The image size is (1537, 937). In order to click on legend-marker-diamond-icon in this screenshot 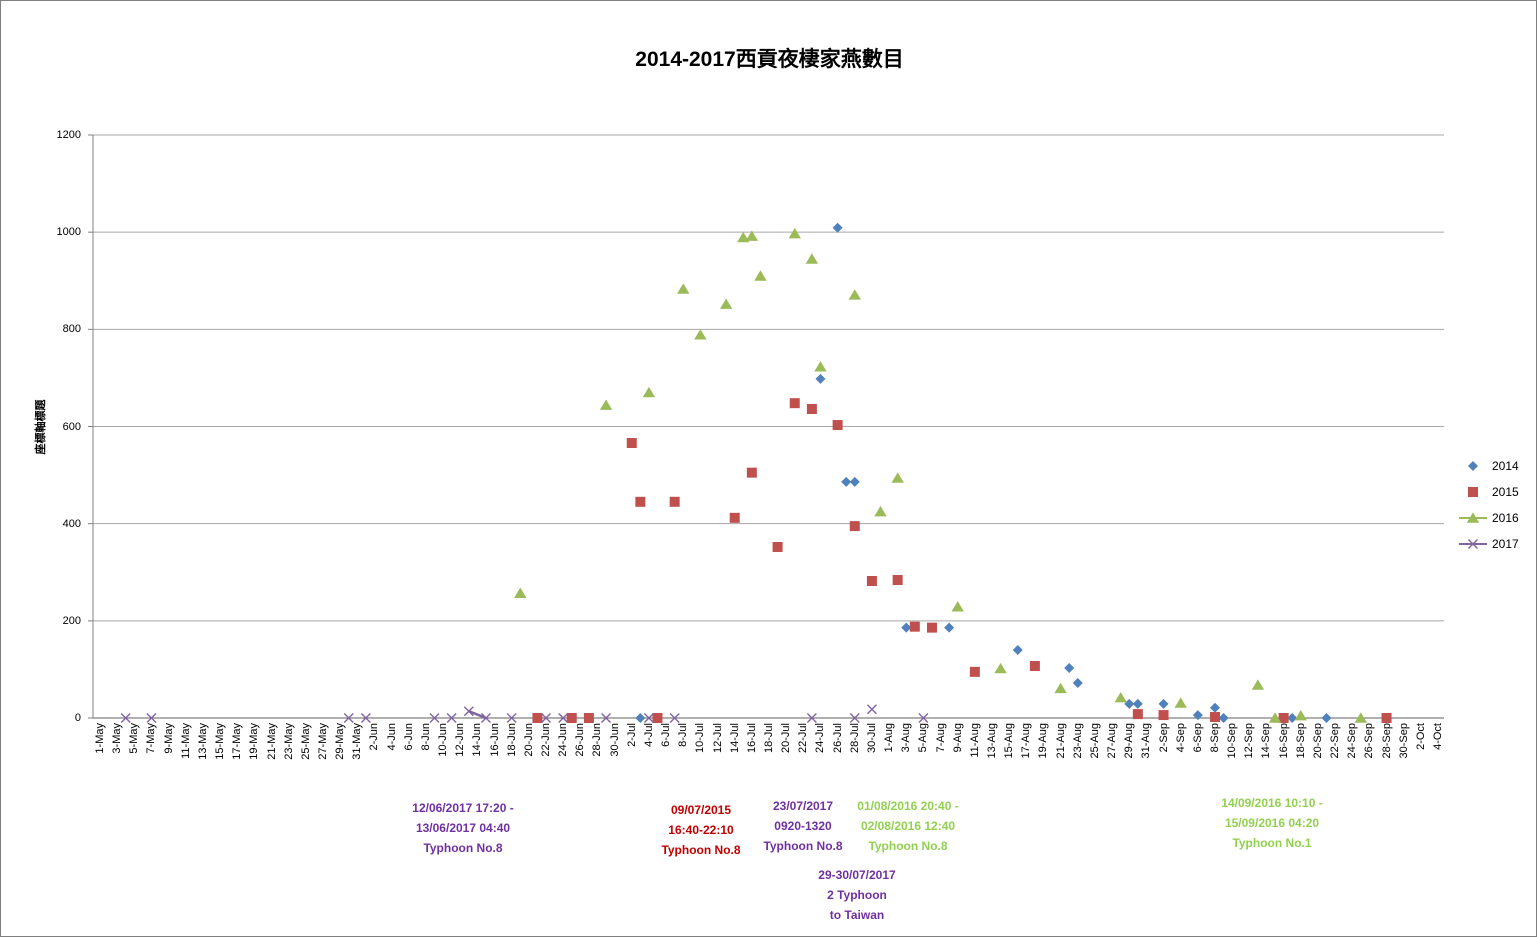, I will do `click(1473, 466)`.